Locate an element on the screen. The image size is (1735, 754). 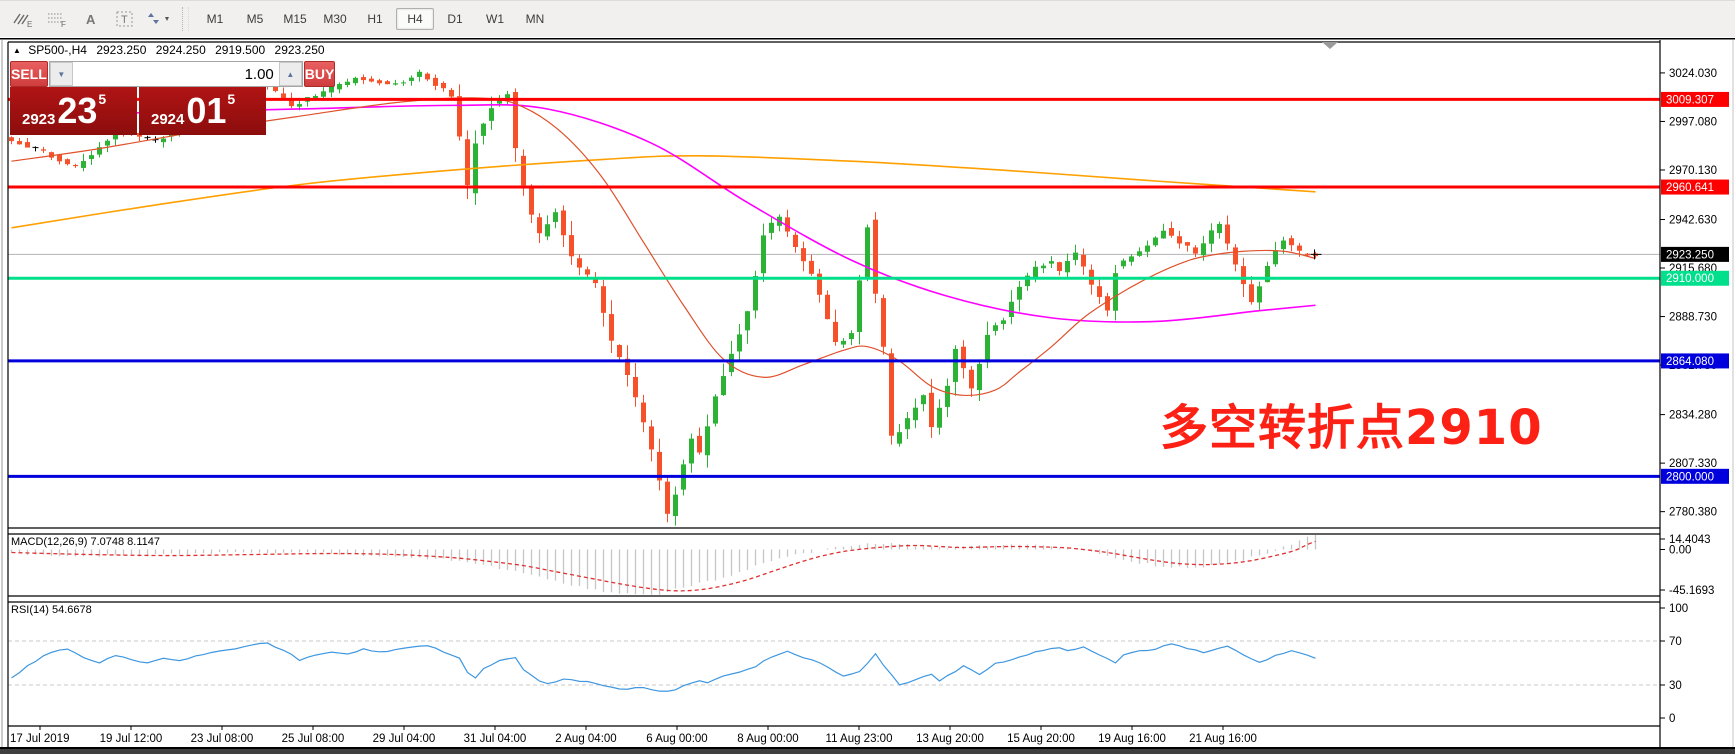
sell-price-main: 23 is located at coordinates (77, 110).